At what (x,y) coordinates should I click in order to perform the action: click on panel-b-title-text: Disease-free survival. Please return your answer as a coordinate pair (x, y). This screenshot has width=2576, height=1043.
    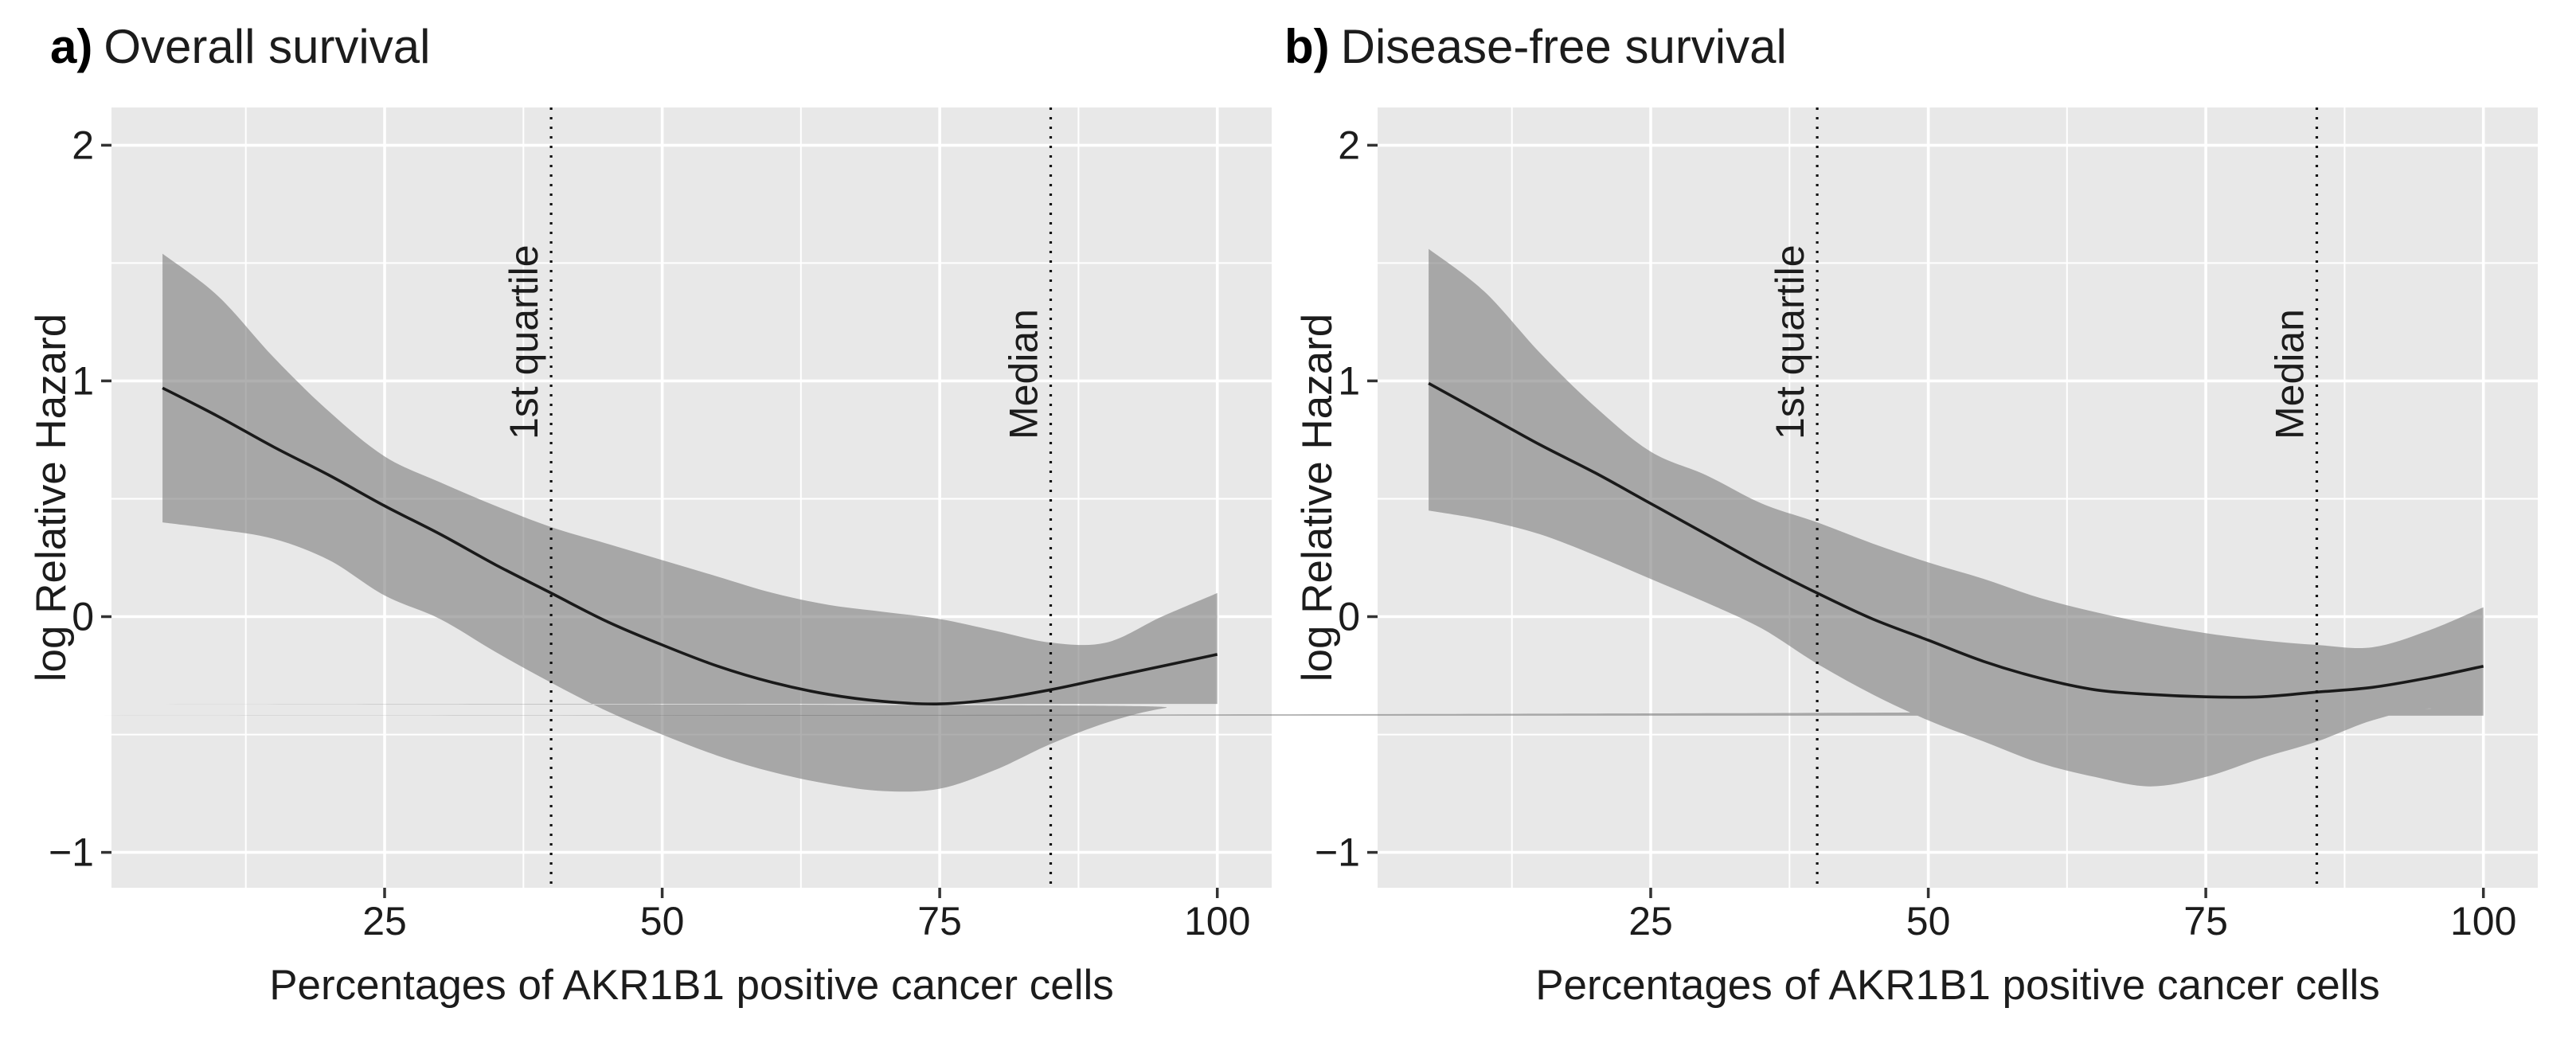
    Looking at the image, I should click on (1563, 47).